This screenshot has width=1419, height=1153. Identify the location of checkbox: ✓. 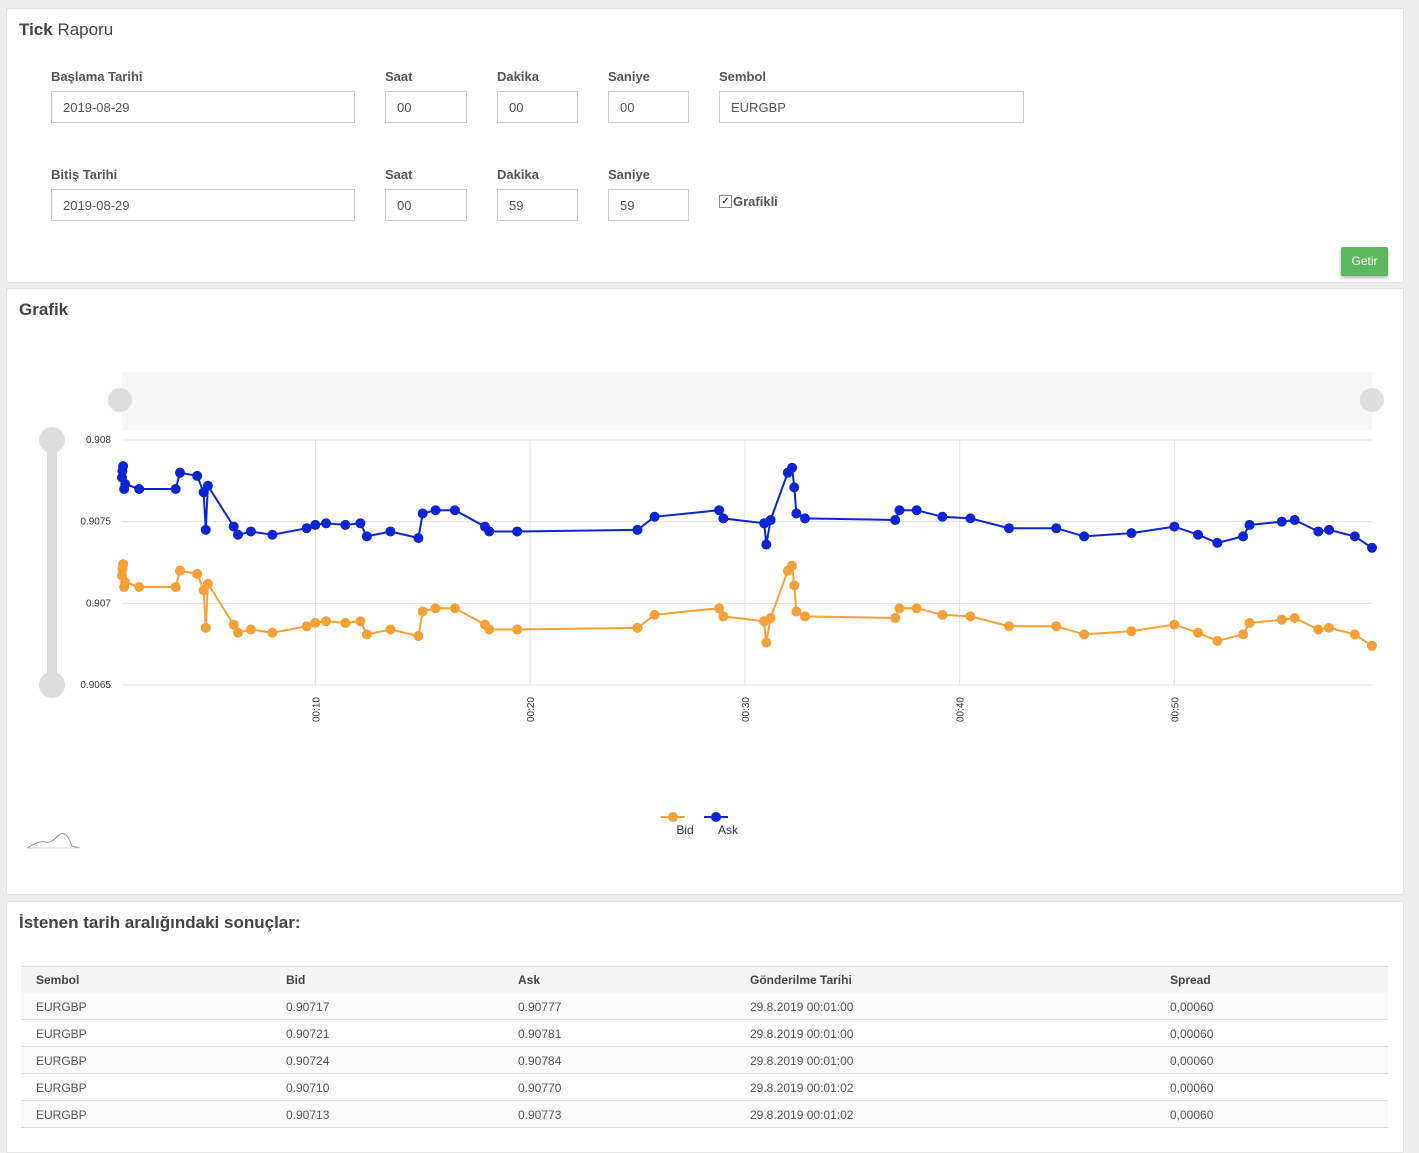
(725, 201).